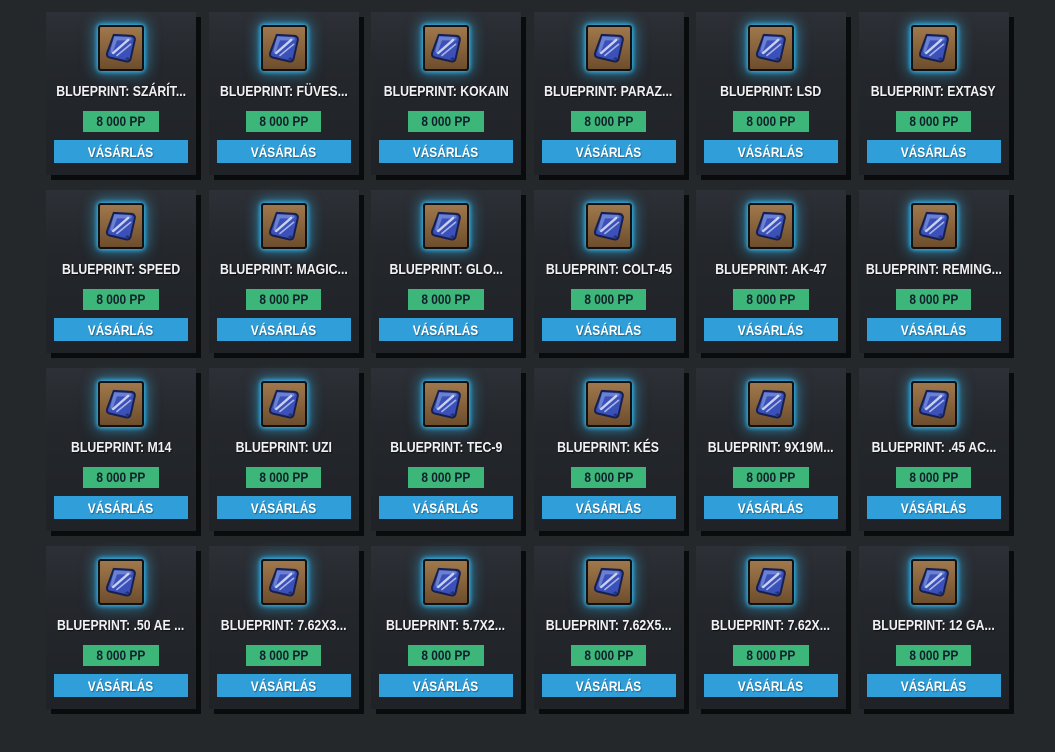 The height and width of the screenshot is (752, 1055). I want to click on item-title: BLUEPRINT: TEC-9, so click(446, 447).